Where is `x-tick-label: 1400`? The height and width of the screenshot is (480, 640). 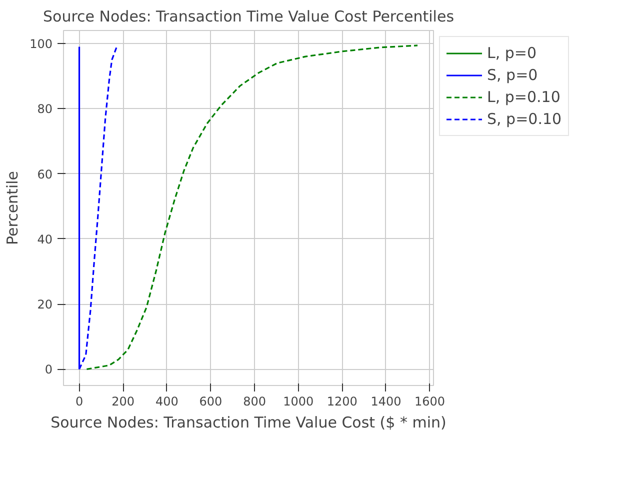
x-tick-label: 1400 is located at coordinates (386, 401).